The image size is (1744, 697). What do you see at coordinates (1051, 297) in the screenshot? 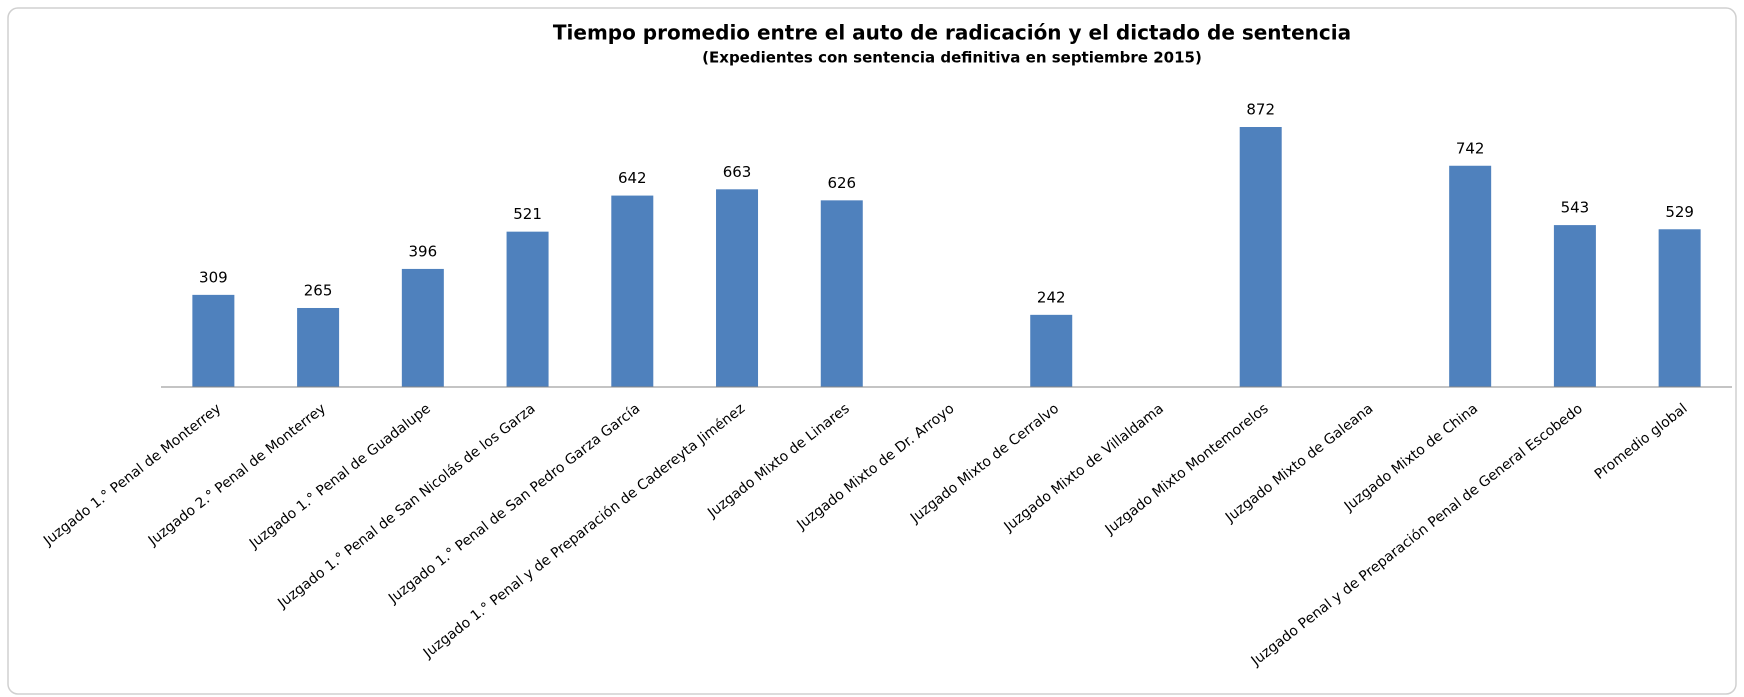
I see `value-label: 242` at bounding box center [1051, 297].